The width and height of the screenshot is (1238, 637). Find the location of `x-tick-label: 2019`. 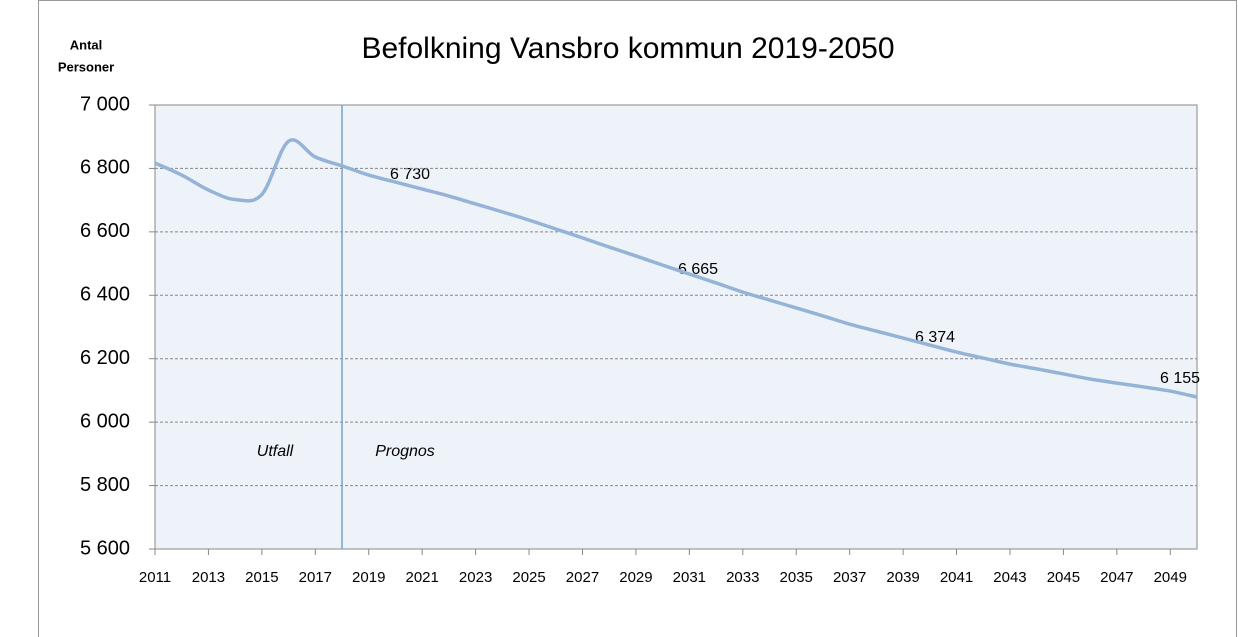

x-tick-label: 2019 is located at coordinates (368, 577).